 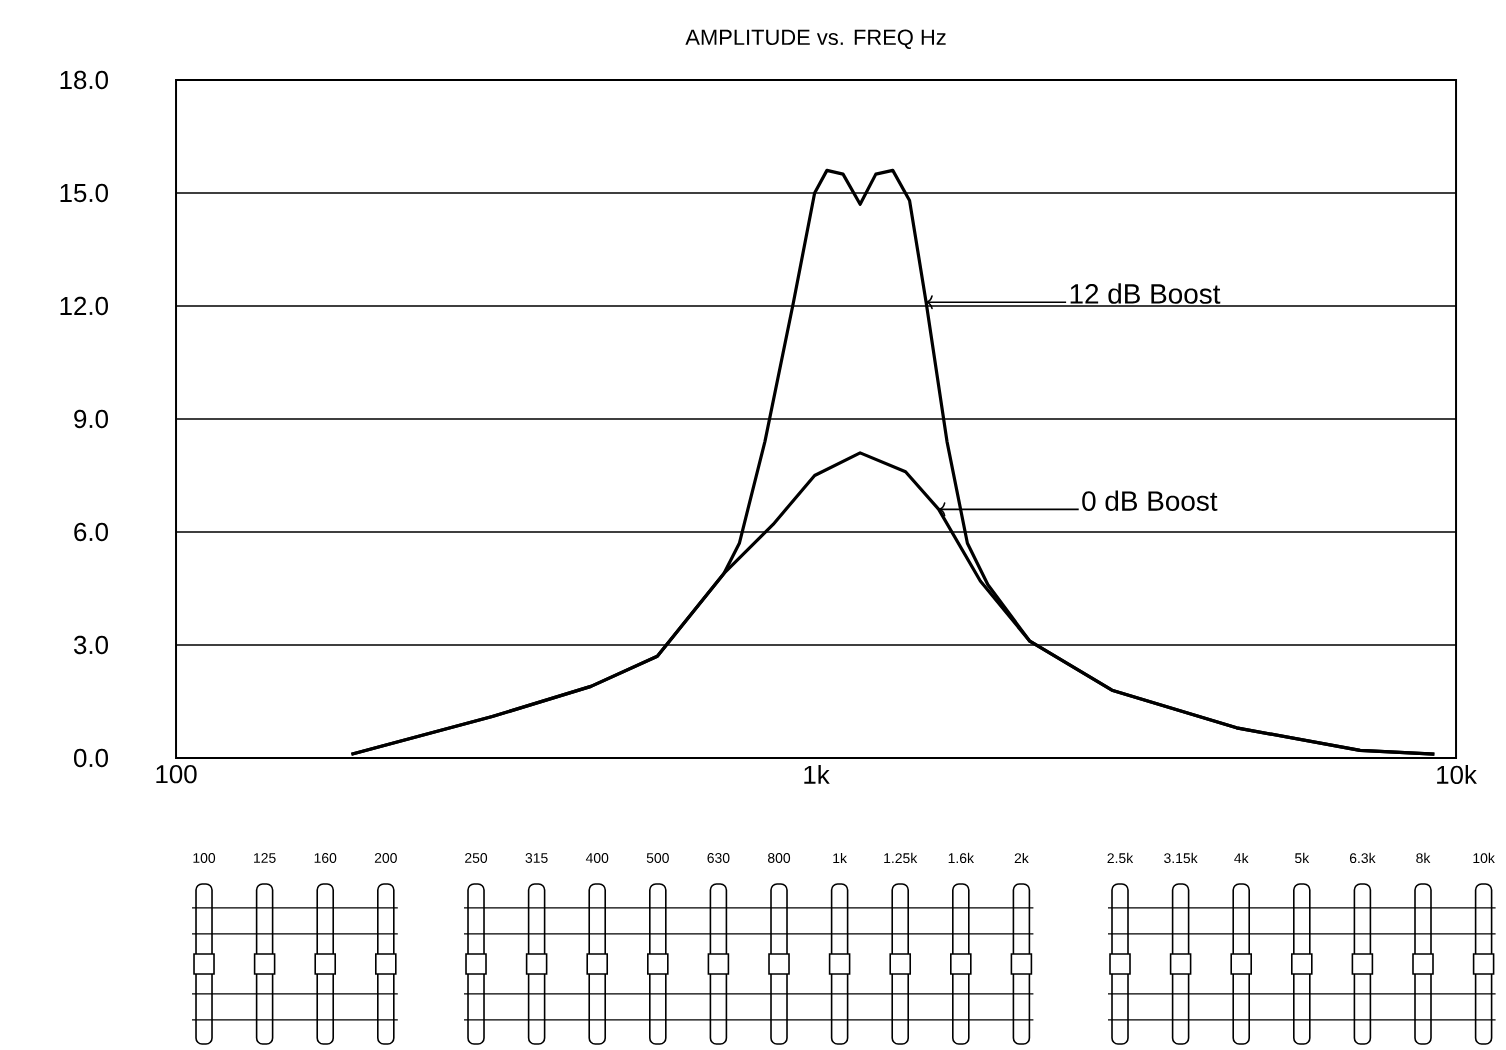 I want to click on x-tick-label: 10k, so click(x=1457, y=775).